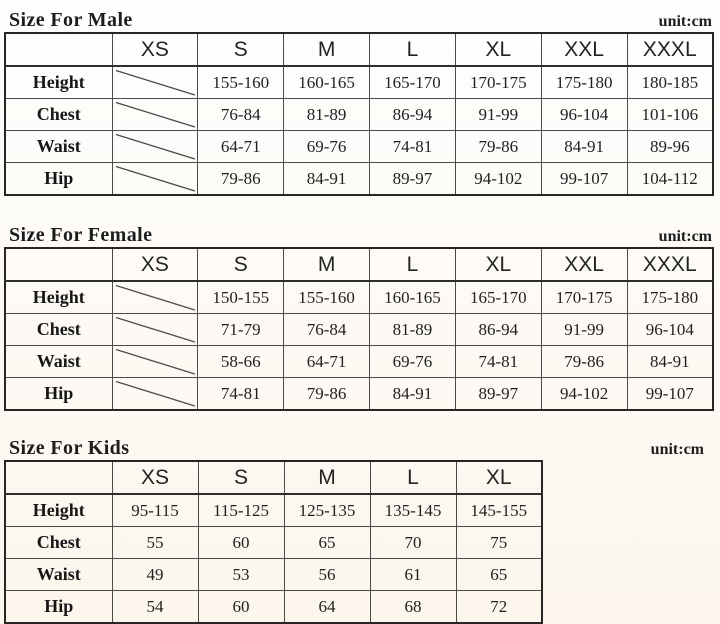 Image resolution: width=720 pixels, height=624 pixels. What do you see at coordinates (359, 445) in the screenshot?
I see `section-head: Size For Kids unit:cm` at bounding box center [359, 445].